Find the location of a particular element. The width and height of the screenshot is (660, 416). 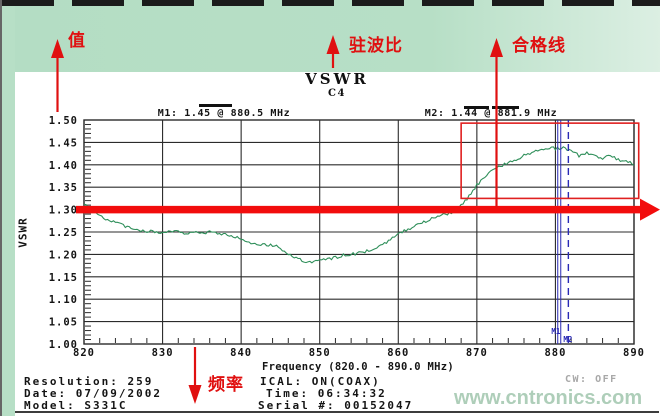

svg-text: 1.00 is located at coordinates (63, 345).